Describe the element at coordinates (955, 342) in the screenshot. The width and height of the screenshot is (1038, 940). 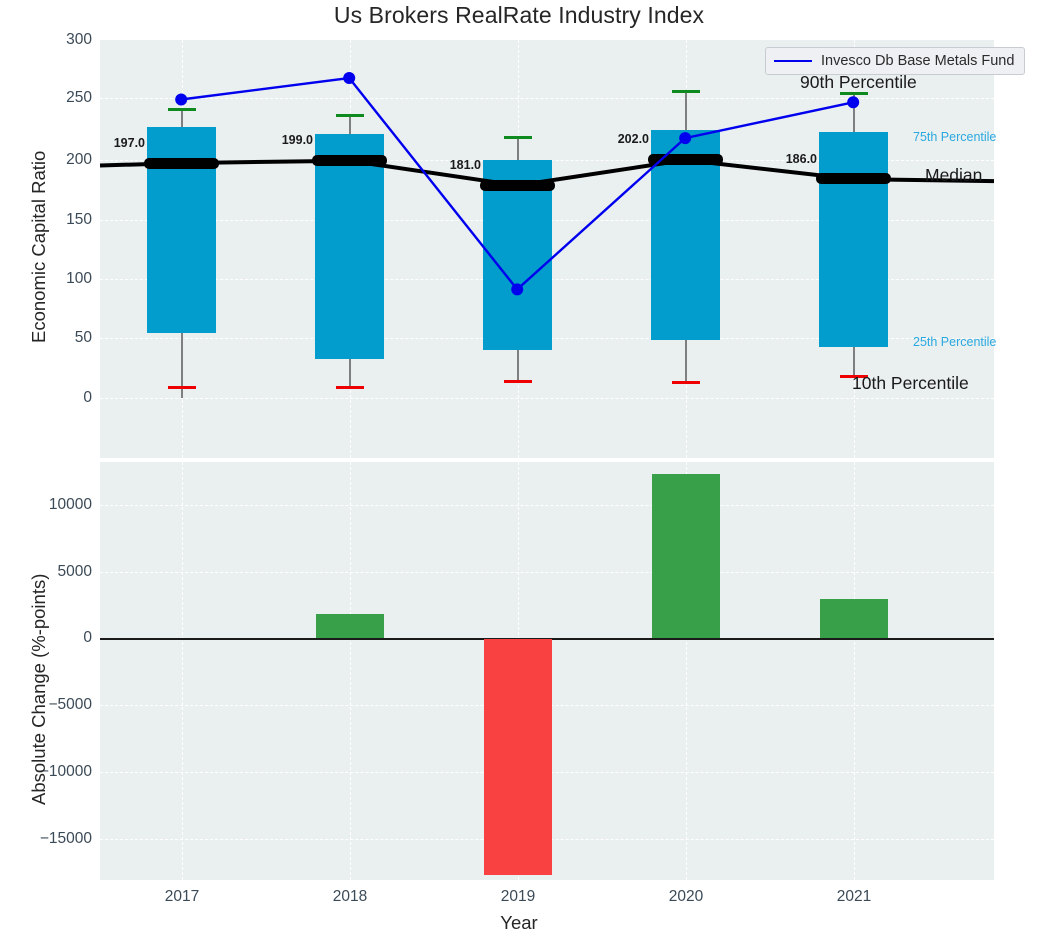
I see `annotation-25th-percentile: 25th Percentile` at that location.